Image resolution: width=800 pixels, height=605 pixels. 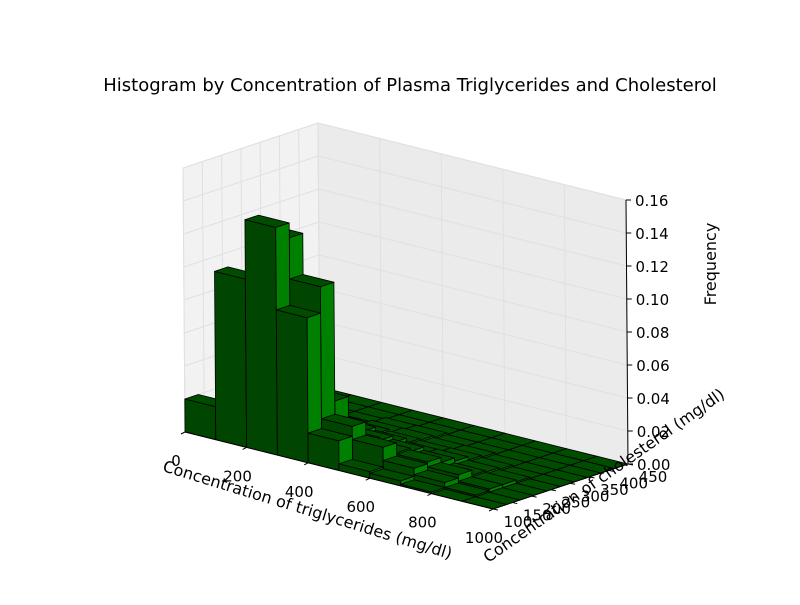 I want to click on z-tick-label: 0.00, so click(x=653, y=465).